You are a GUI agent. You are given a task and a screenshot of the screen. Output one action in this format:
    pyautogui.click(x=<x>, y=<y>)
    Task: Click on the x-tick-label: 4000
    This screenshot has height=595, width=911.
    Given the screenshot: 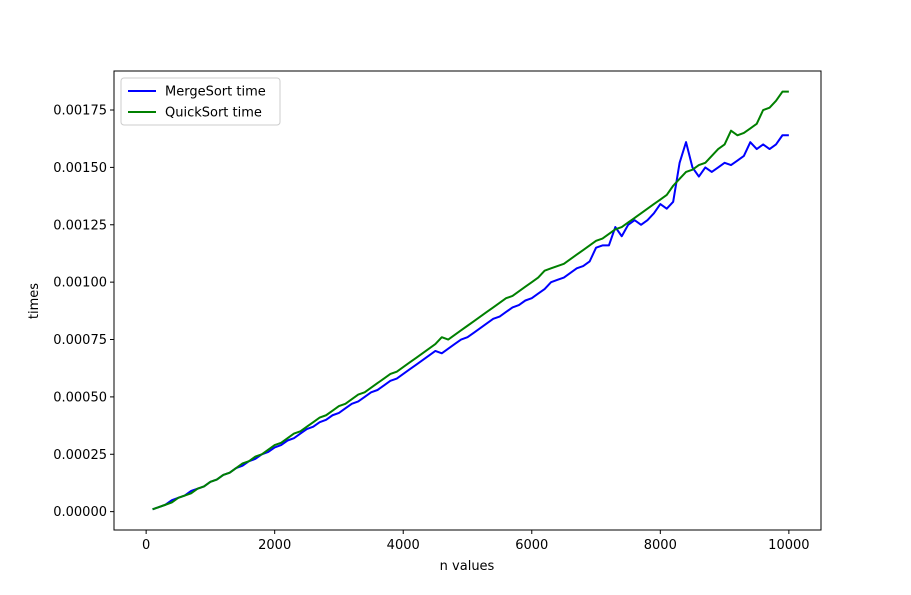 What is the action you would take?
    pyautogui.click(x=403, y=545)
    